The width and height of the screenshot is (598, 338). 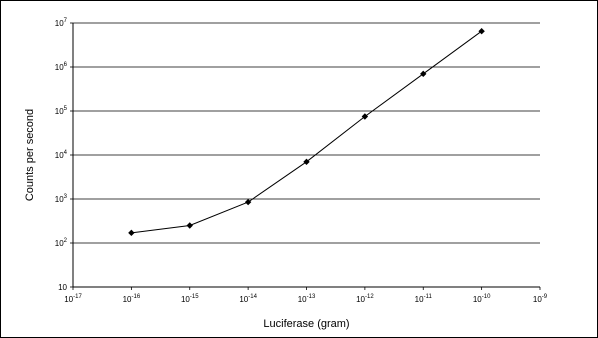 I want to click on y-tick-label: 10, so click(x=62, y=287).